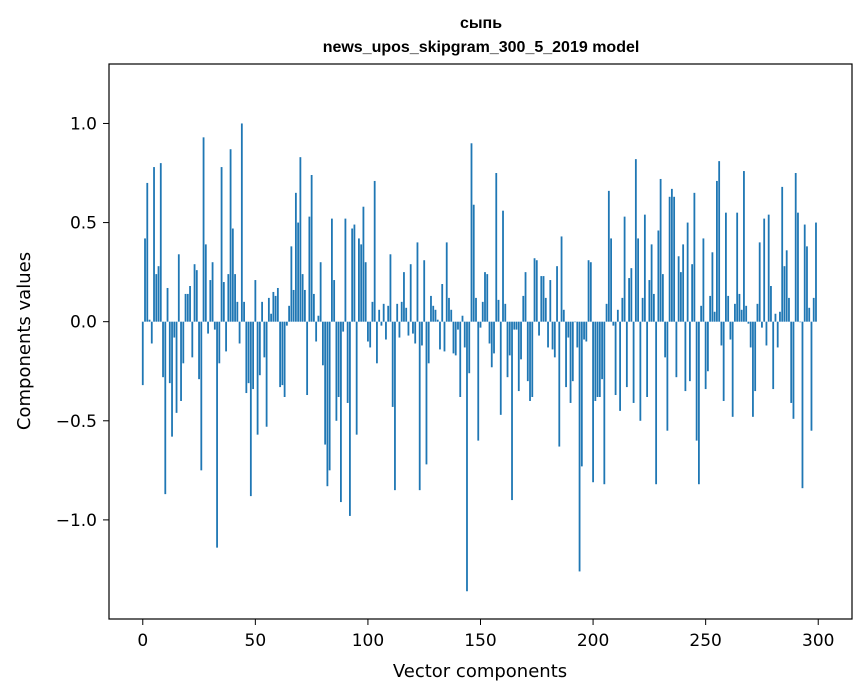 The height and width of the screenshot is (696, 867). Describe the element at coordinates (593, 641) in the screenshot. I see `x-tick-label: 200` at that location.